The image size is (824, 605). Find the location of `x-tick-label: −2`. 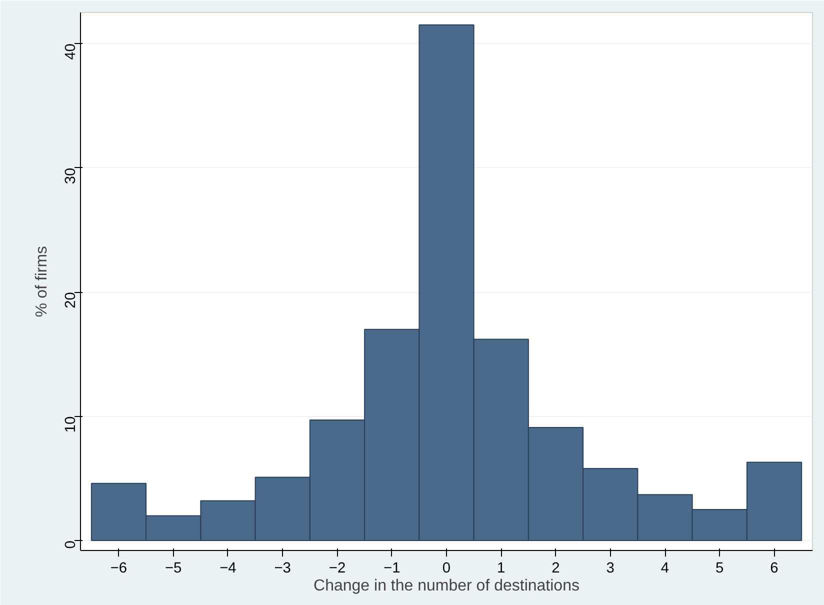

x-tick-label: −2 is located at coordinates (337, 568).